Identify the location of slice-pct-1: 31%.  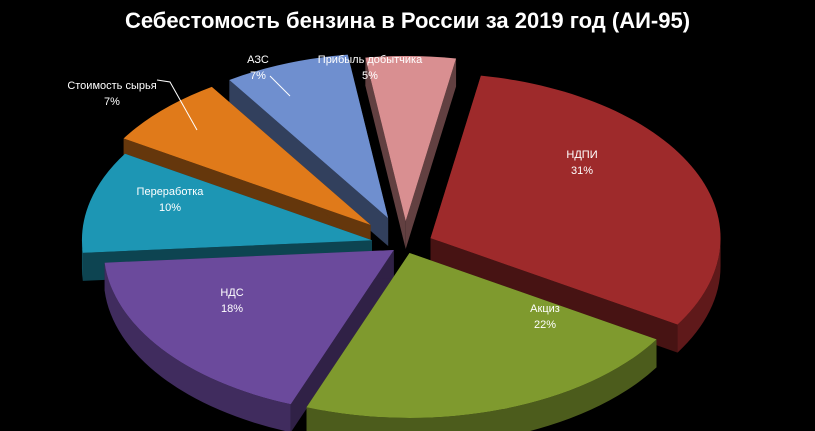
(582, 171).